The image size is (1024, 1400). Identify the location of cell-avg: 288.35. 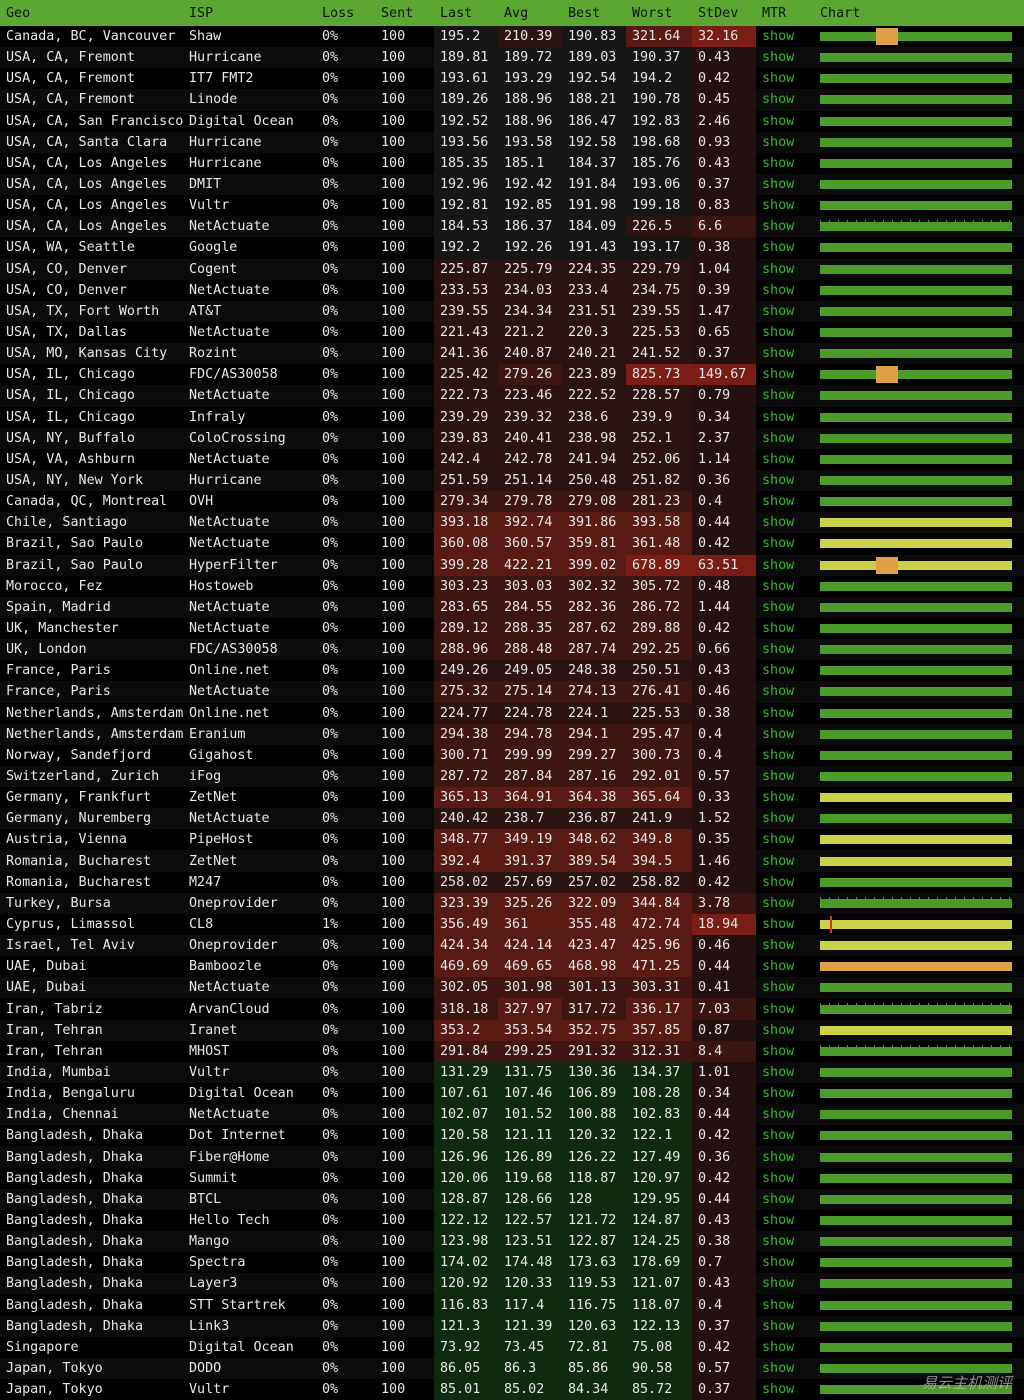
(530, 628).